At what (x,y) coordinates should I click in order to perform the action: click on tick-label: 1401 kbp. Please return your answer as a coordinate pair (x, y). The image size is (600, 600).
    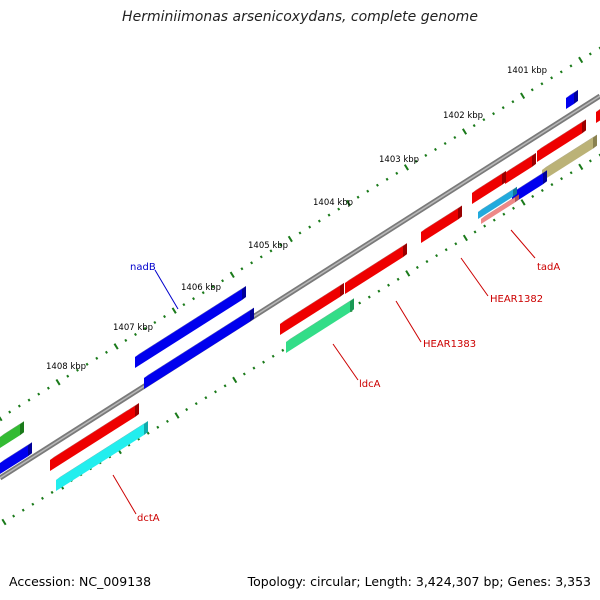
    Looking at the image, I should click on (527, 71).